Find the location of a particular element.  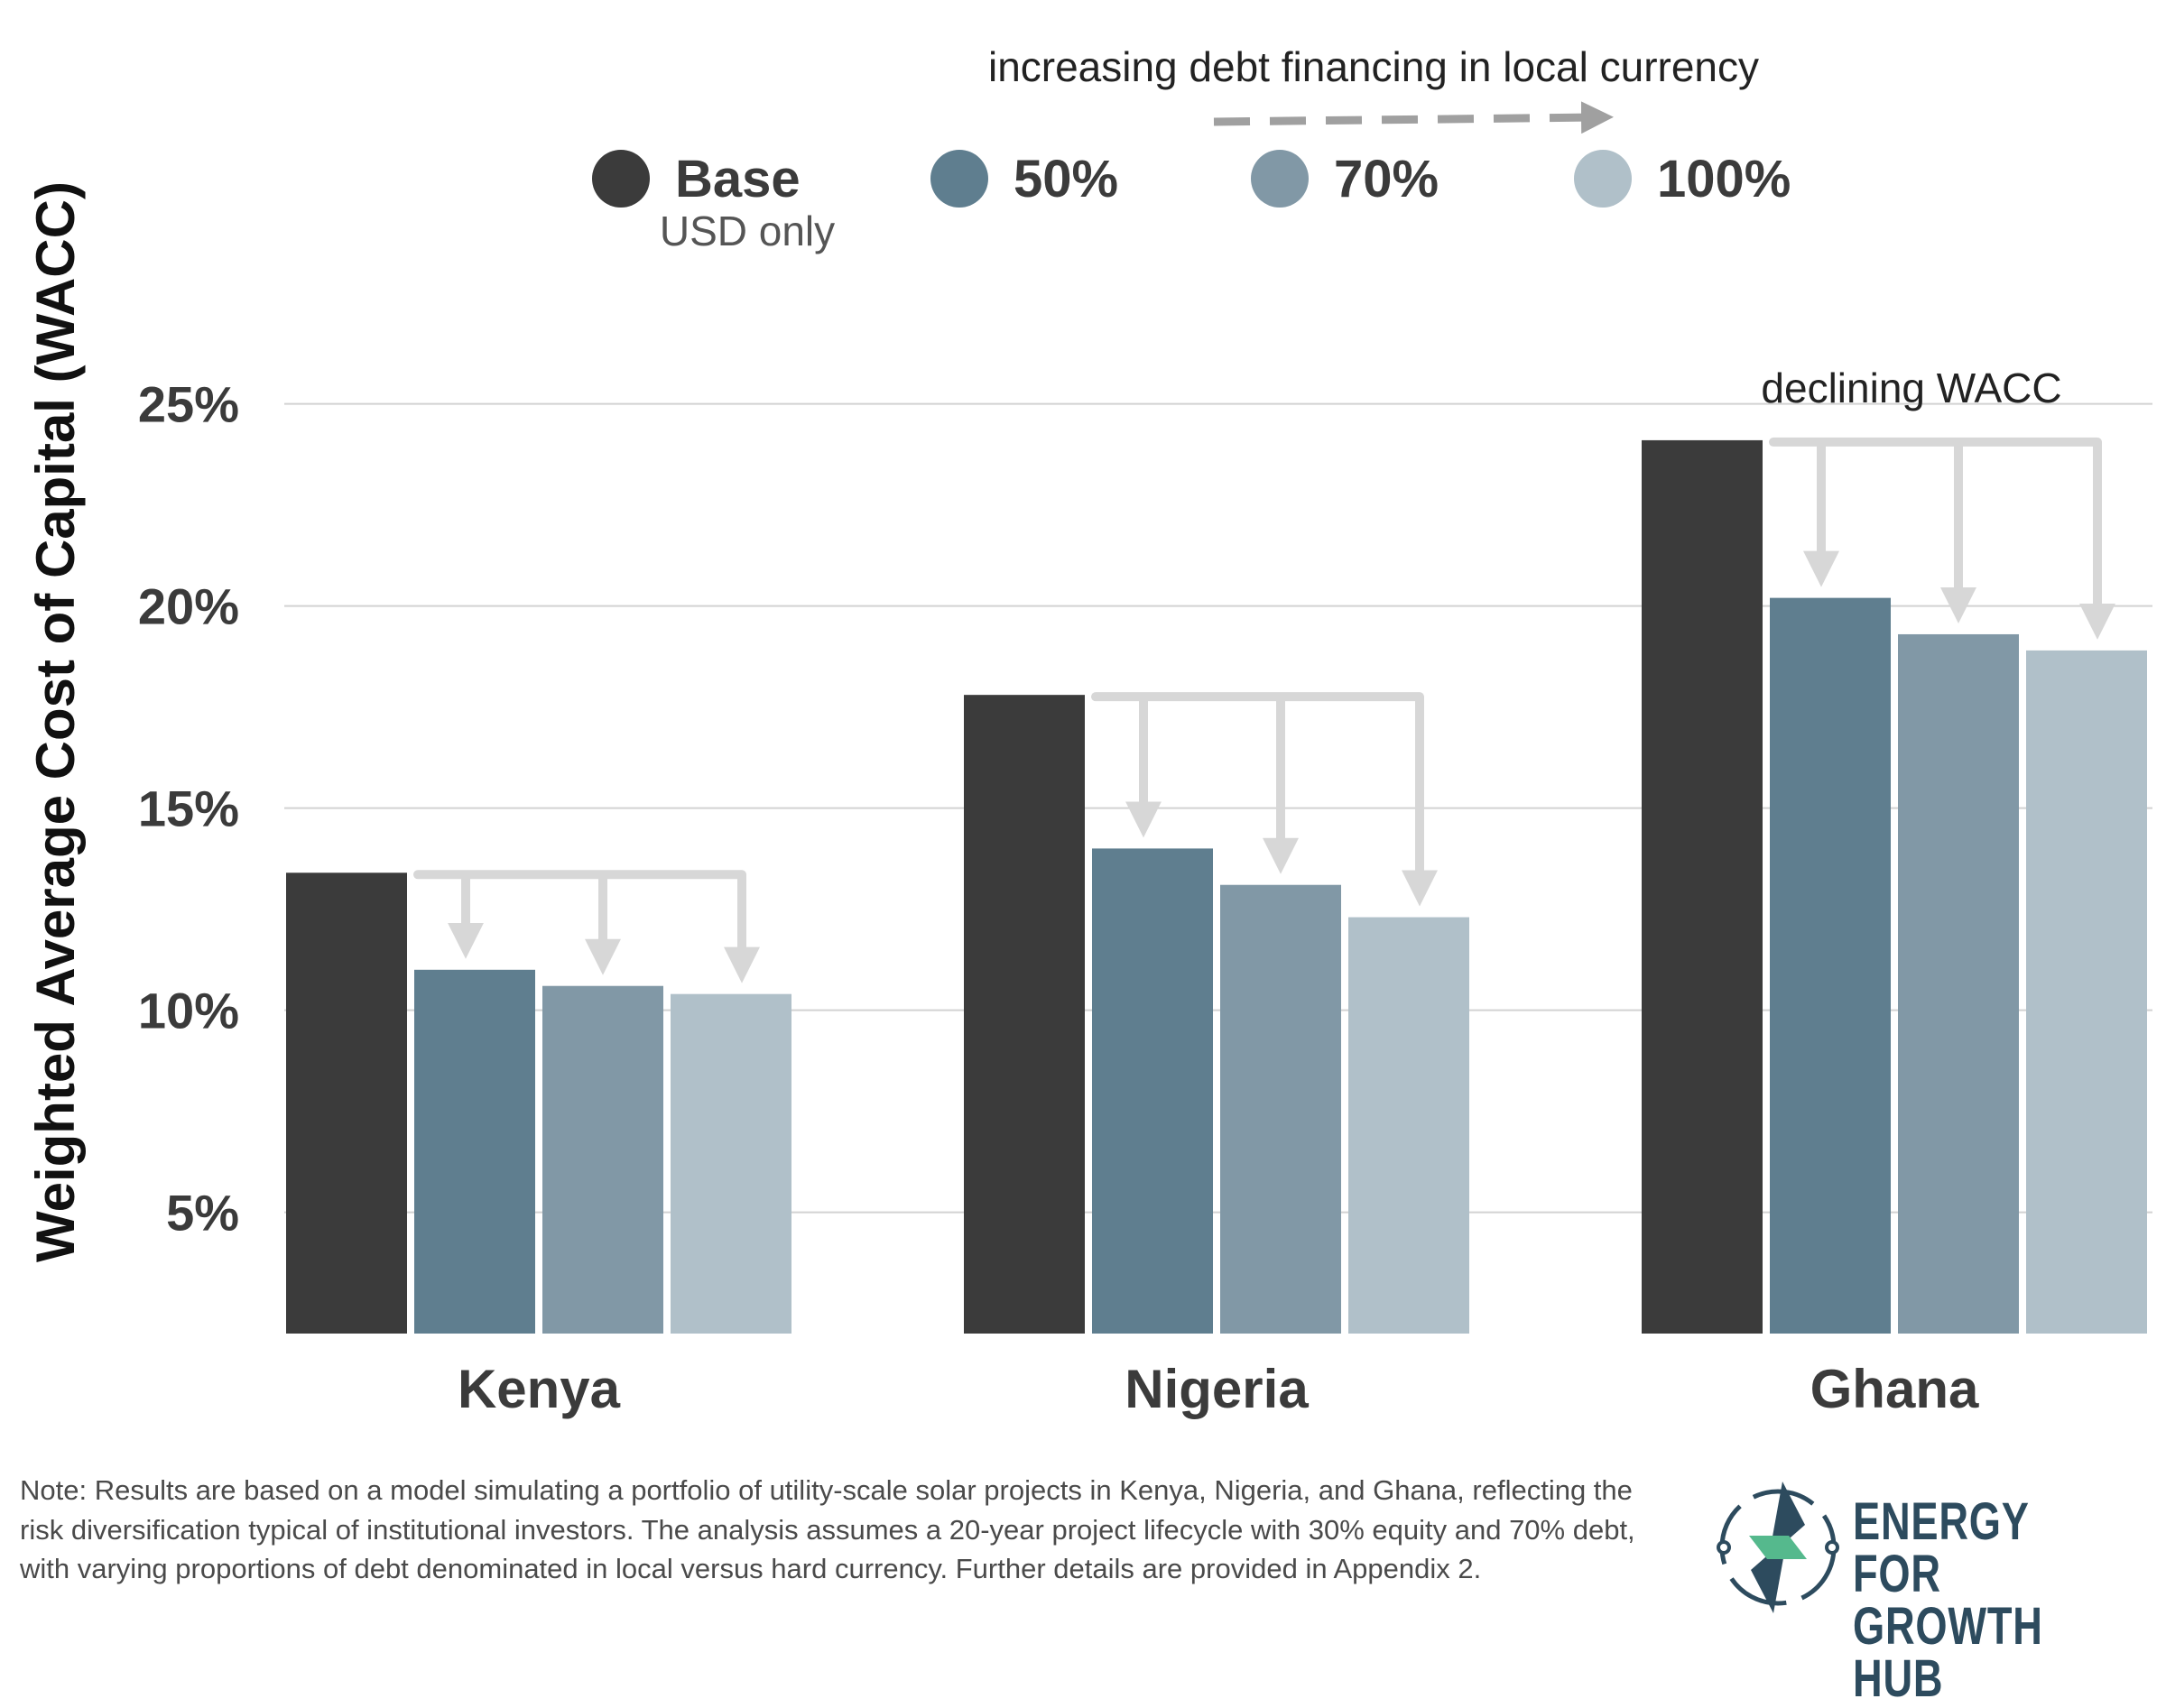

x-tick-label: Ghana is located at coordinates (1894, 1389).